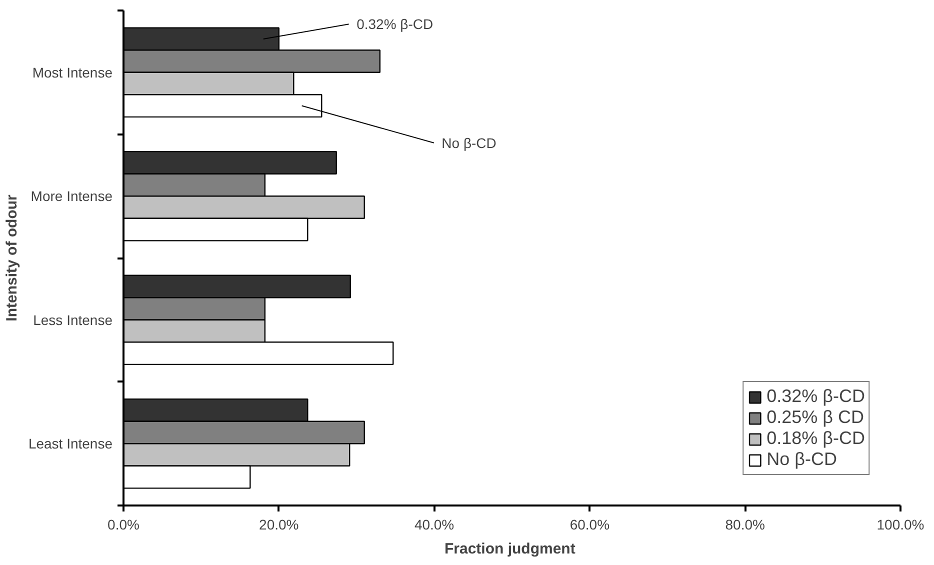 The image size is (934, 565). I want to click on y-tick-label: More Intense, so click(71, 196).